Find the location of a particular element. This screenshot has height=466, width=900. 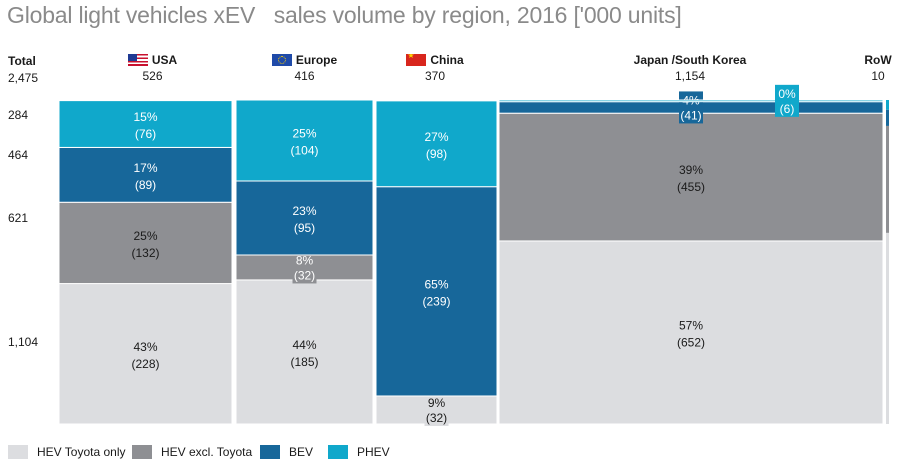

data-label-value-europe-phev: (104) is located at coordinates (304, 151).